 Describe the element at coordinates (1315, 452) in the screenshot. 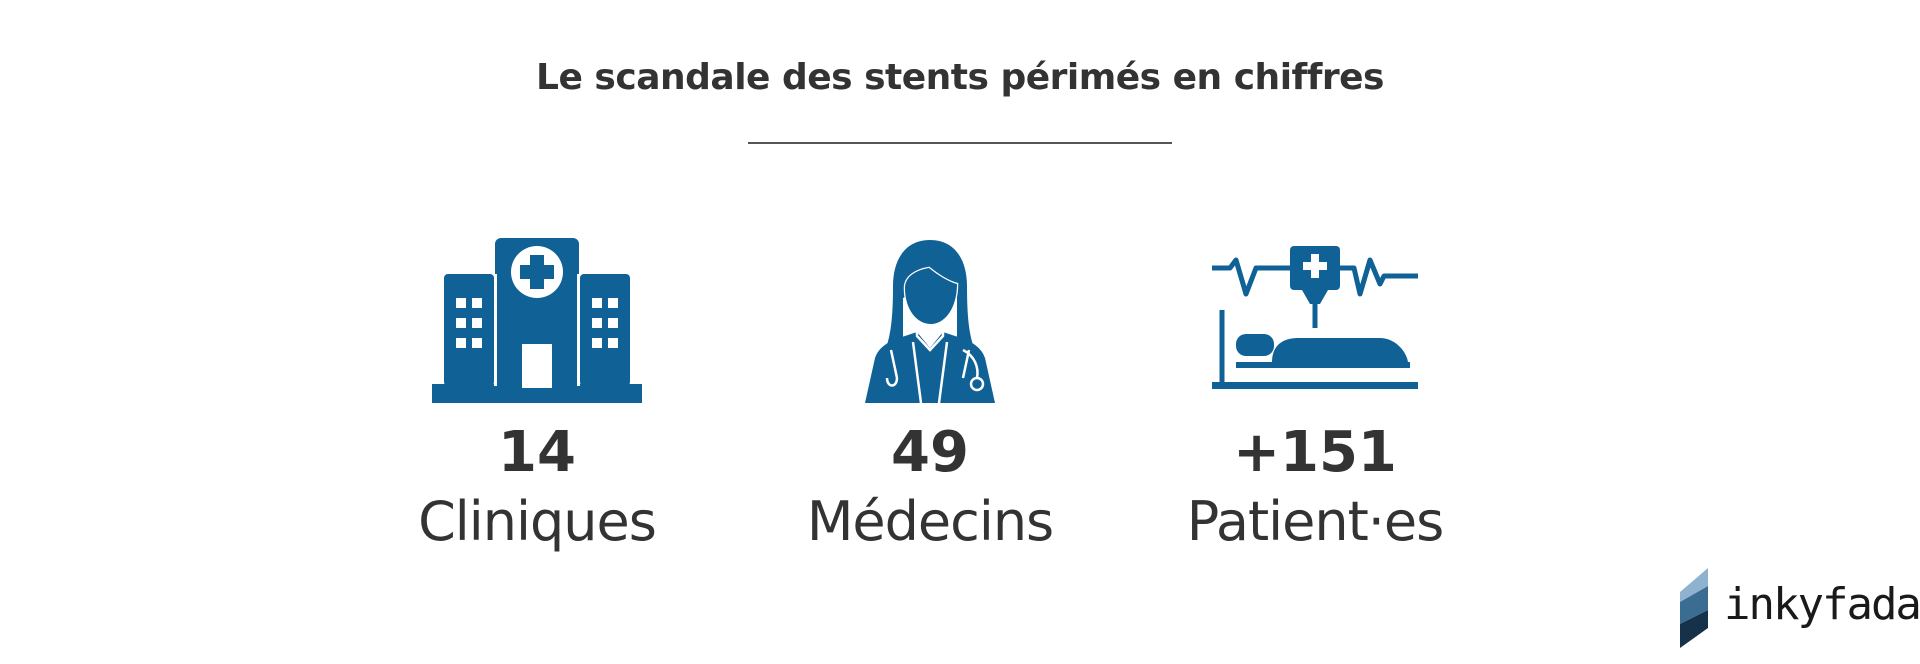

I see `stat-value: +151` at that location.